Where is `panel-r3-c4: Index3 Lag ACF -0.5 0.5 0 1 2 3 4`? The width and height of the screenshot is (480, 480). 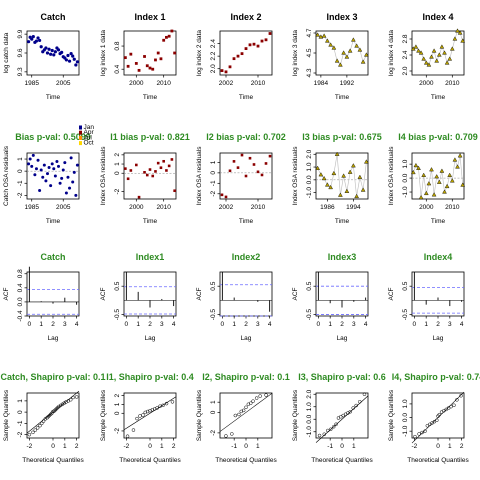 panel-r3-c4: Index3 Lag ACF -0.5 0.5 0 1 2 3 4 is located at coordinates (330, 297).